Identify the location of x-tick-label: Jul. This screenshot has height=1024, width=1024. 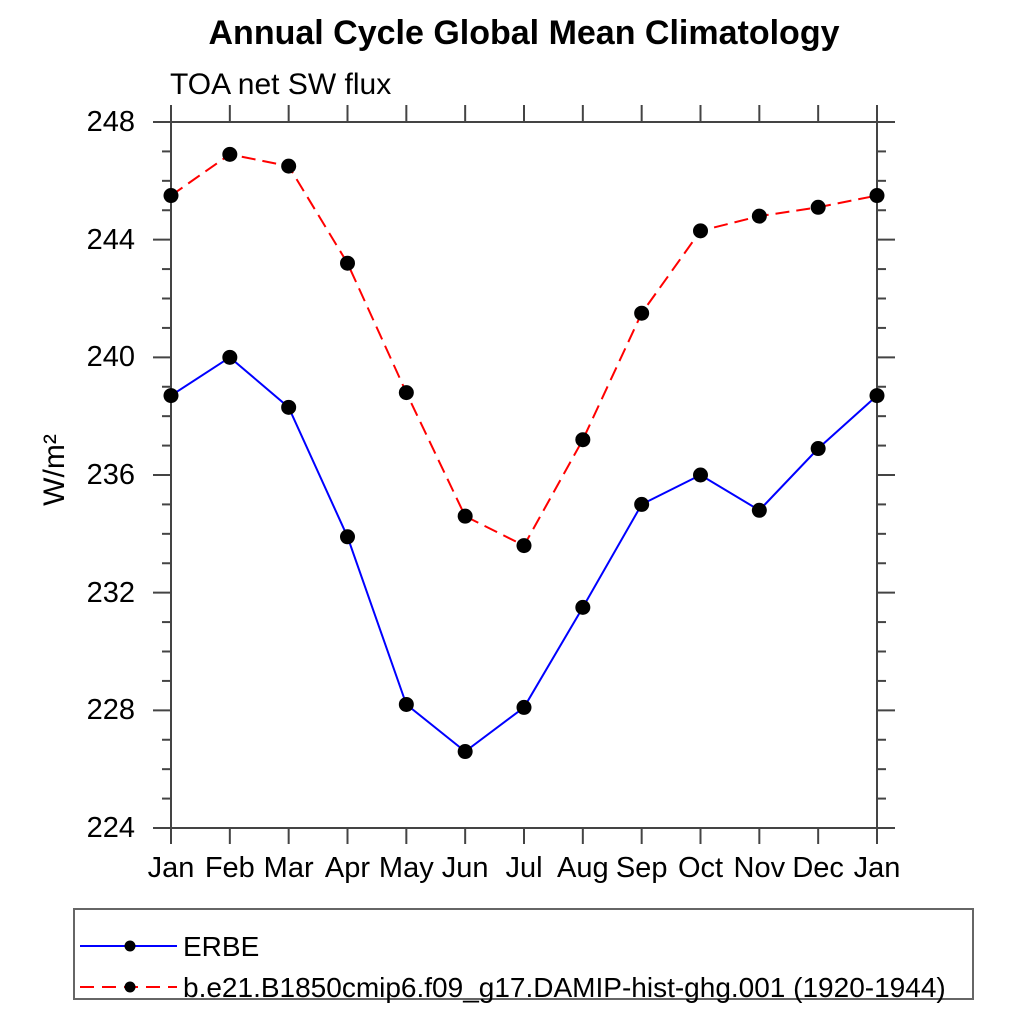
(524, 868).